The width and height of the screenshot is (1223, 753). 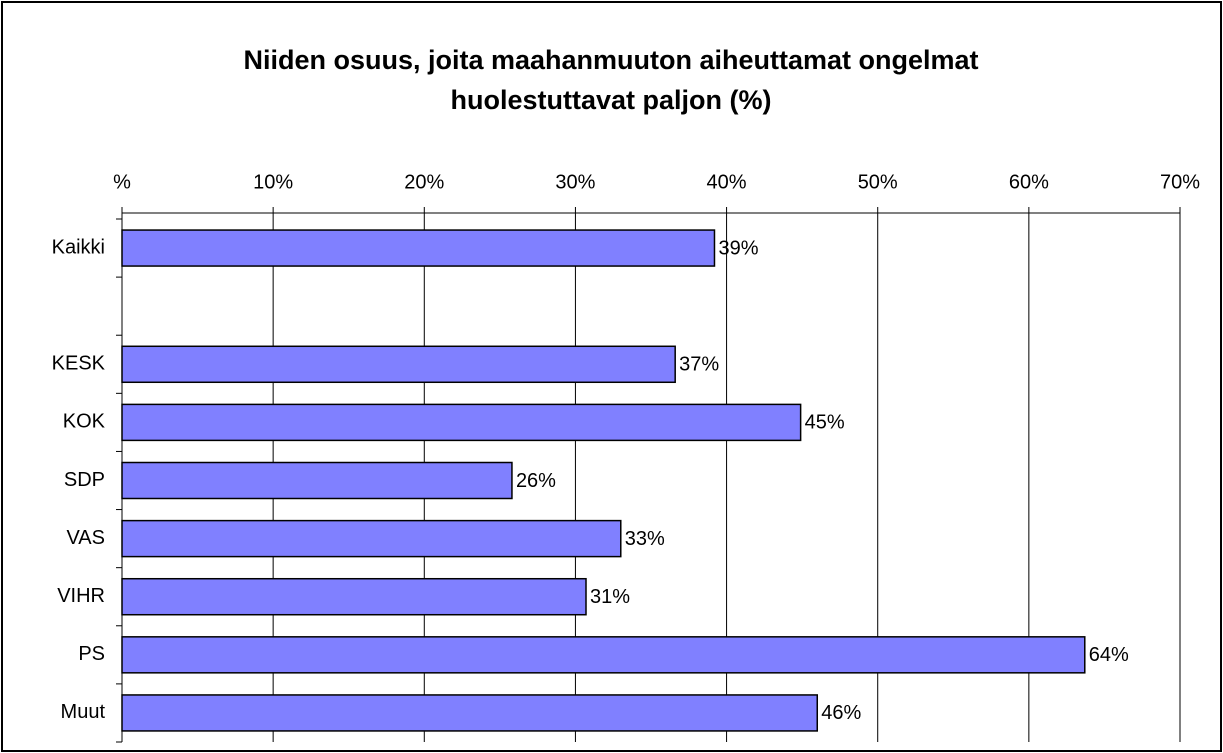 What do you see at coordinates (78, 247) in the screenshot?
I see `y-tick-label: Kaikki` at bounding box center [78, 247].